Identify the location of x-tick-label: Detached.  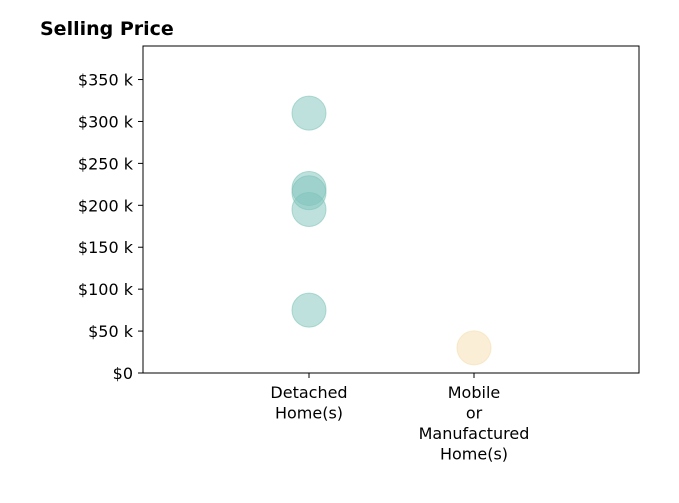
(308, 392).